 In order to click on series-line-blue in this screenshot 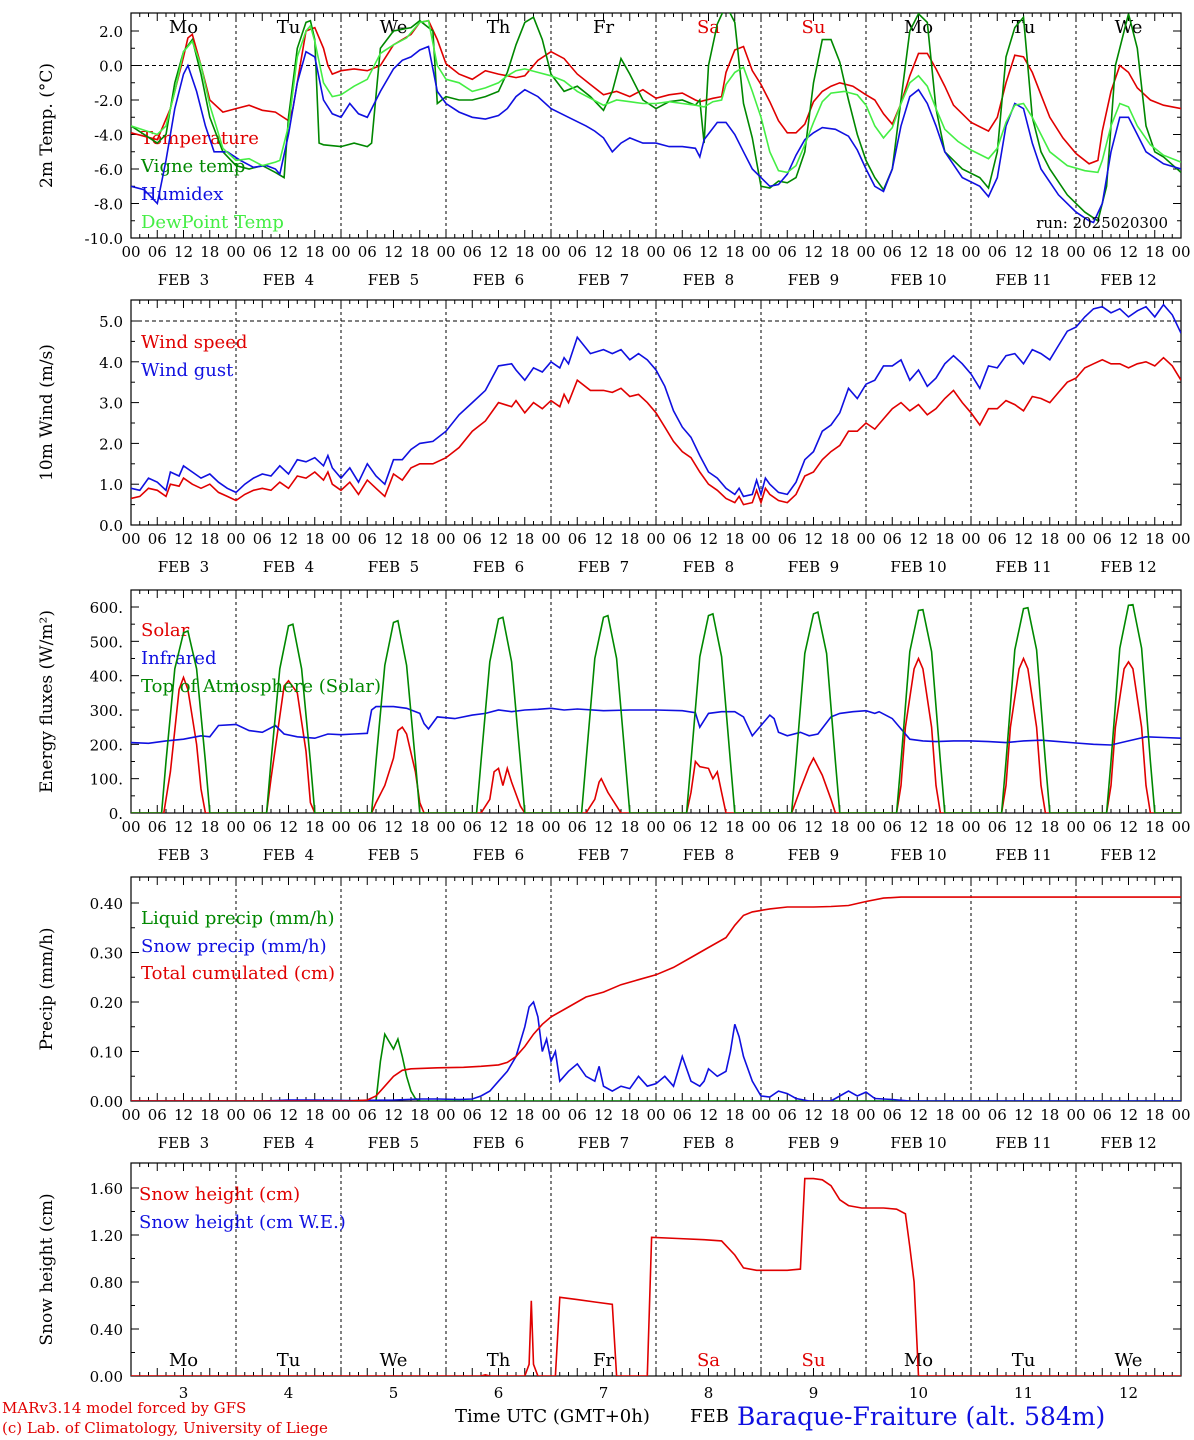, I will do `click(656, 400)`.